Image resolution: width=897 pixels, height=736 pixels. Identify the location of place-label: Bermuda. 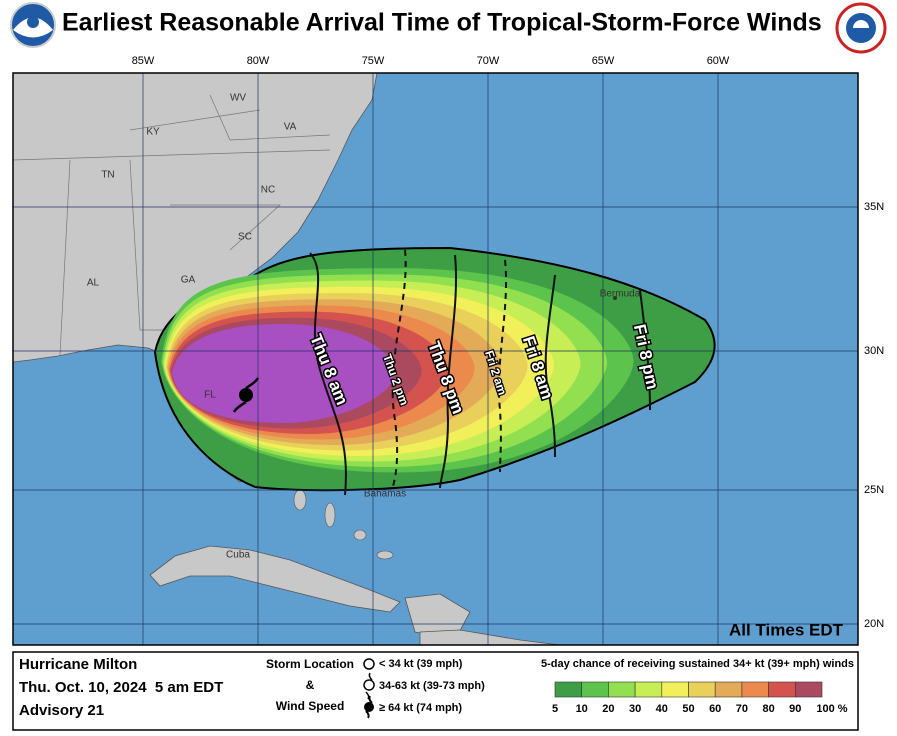
(620, 294).